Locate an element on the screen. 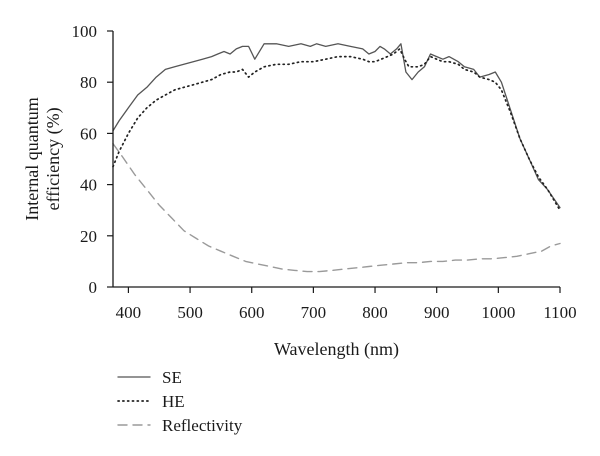 This screenshot has width=600, height=456. x-tick-label: 800 is located at coordinates (375, 312).